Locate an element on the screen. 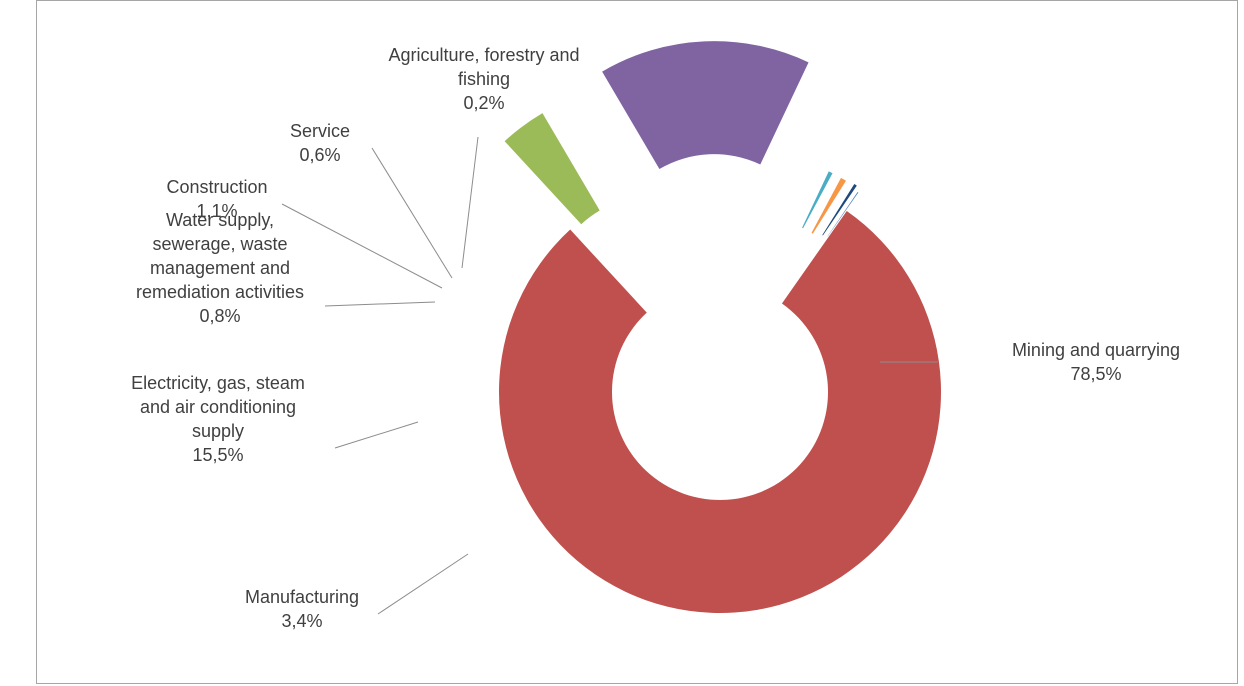  data-label-value: 0,2% is located at coordinates (483, 103).